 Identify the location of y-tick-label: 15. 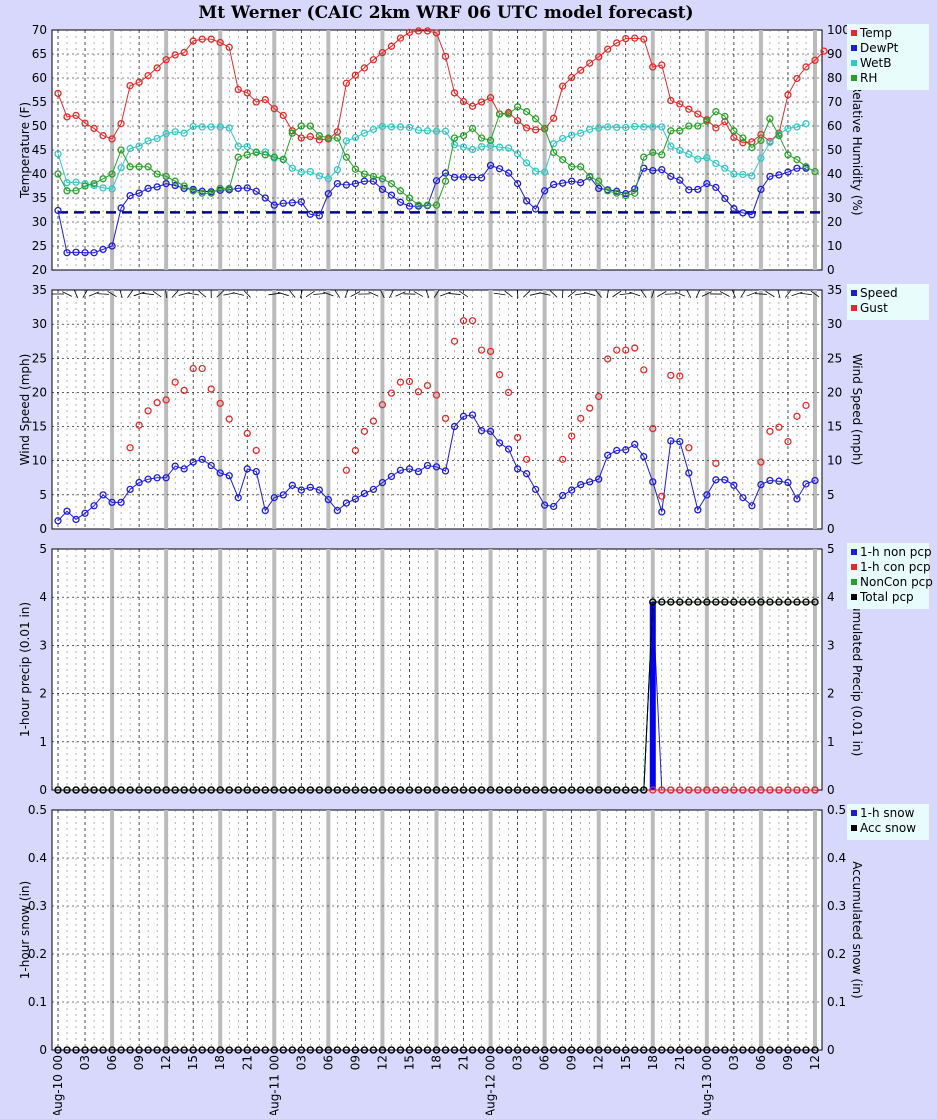
(39, 427).